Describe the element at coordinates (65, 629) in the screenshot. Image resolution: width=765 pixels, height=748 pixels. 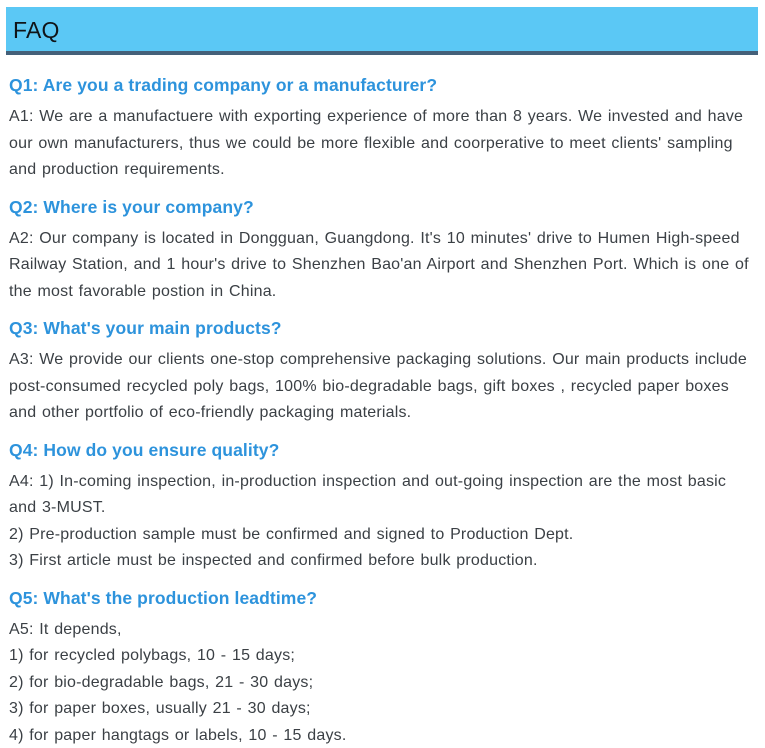
I see `faq-answer: A5: It depends,` at that location.